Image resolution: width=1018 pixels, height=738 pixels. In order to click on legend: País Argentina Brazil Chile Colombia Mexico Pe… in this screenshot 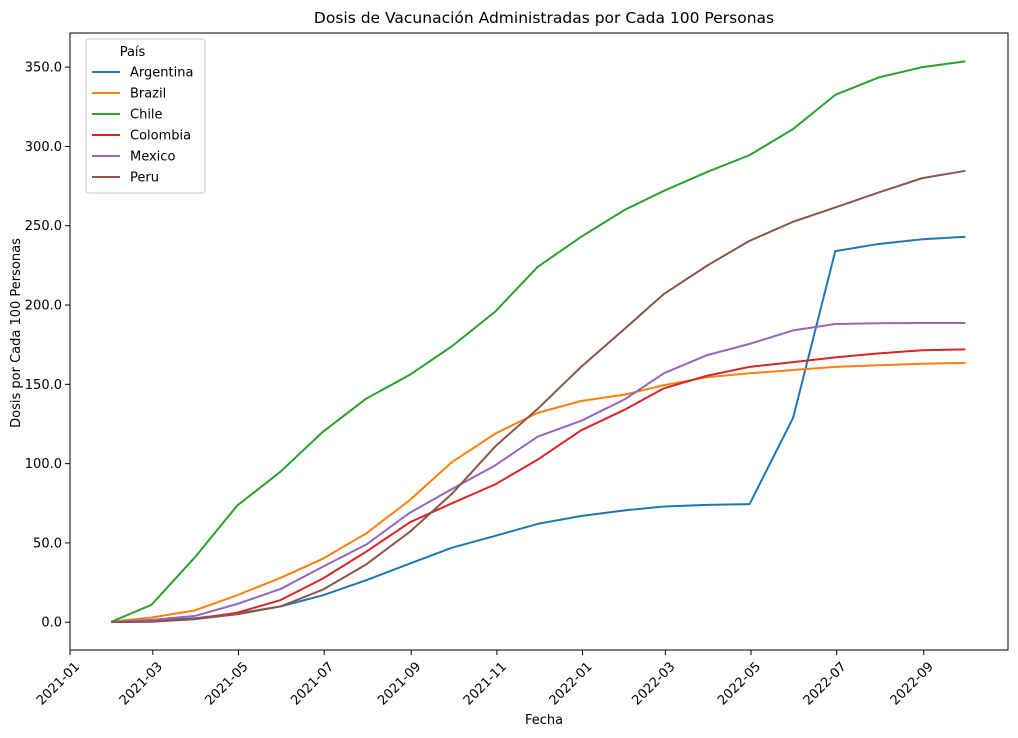, I will do `click(145, 116)`.